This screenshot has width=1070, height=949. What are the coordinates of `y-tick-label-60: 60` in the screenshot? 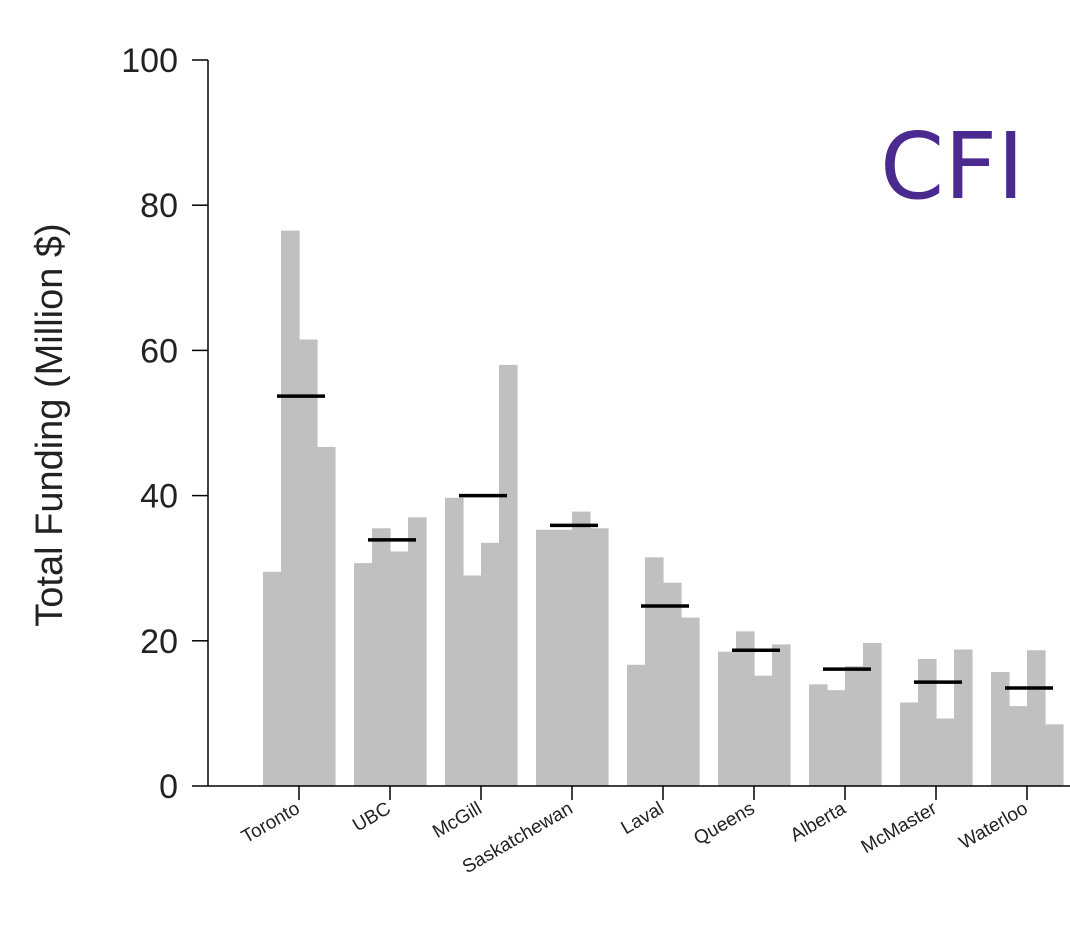 It's located at (159, 351).